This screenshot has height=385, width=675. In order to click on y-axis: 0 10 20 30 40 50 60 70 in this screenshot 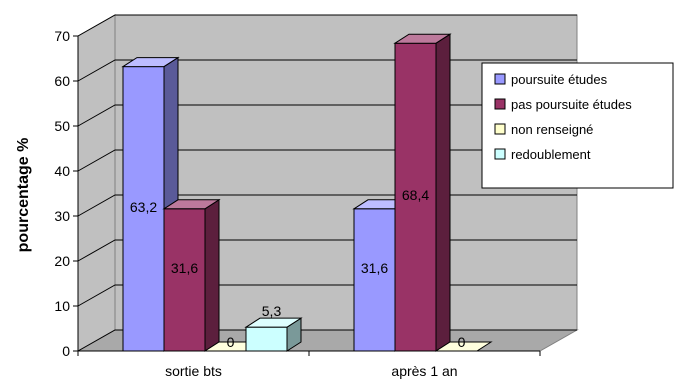, I will do `click(66, 193)`.